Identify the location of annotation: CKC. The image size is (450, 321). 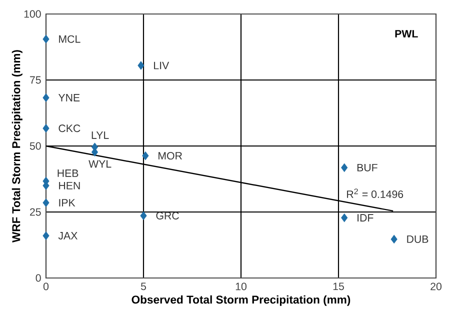
(69, 128).